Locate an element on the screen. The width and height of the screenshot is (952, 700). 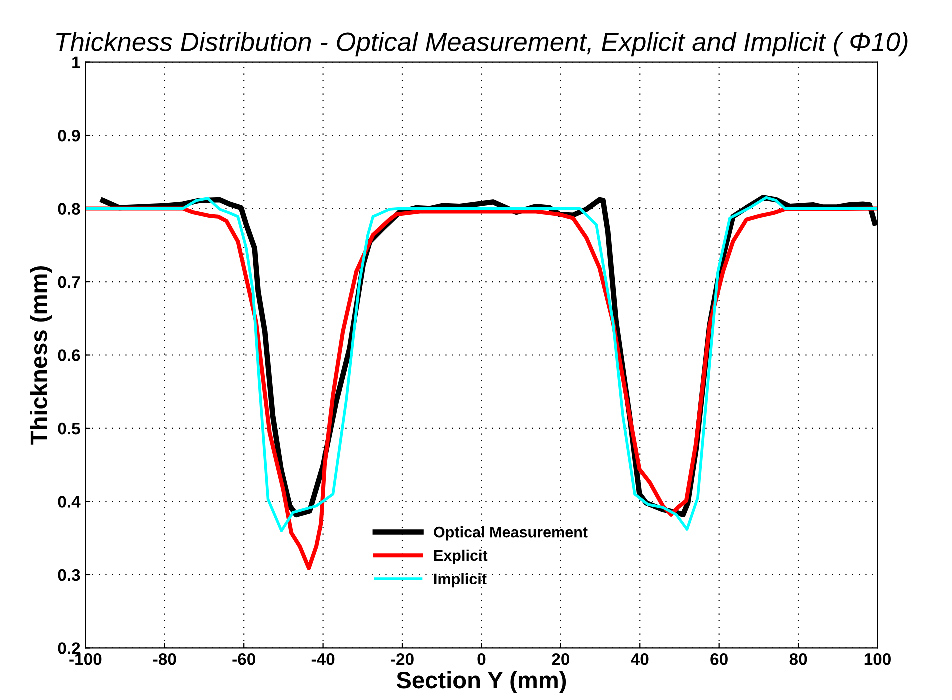
x-tick-label: 40 is located at coordinates (640, 660).